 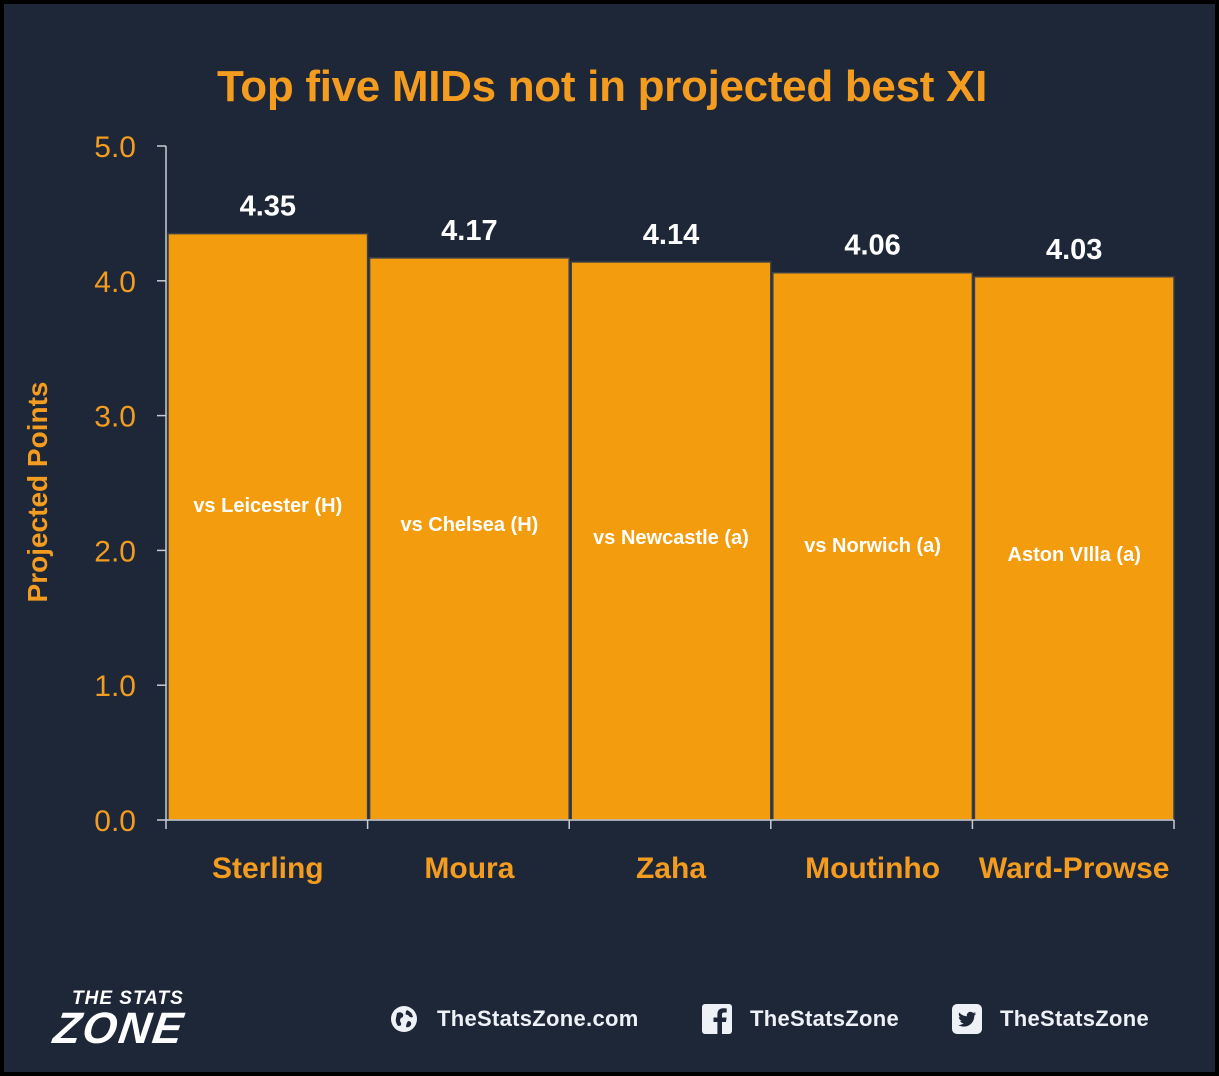 I want to click on data-label: 4.17, so click(x=469, y=231).